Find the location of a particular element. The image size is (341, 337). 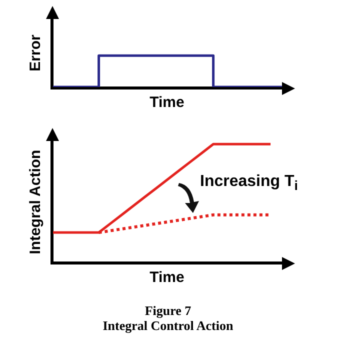

text: Integral Control Action is located at coordinates (168, 326).